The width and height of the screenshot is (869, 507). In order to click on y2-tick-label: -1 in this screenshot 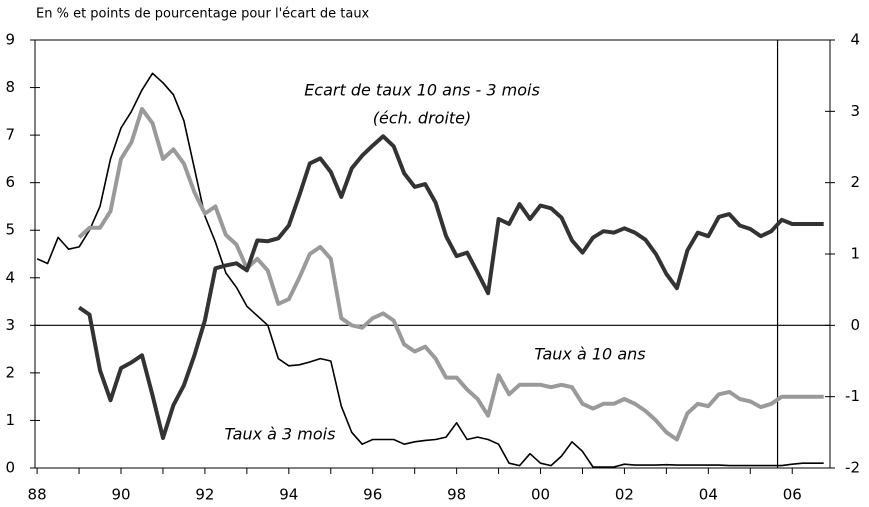, I will do `click(852, 396)`.